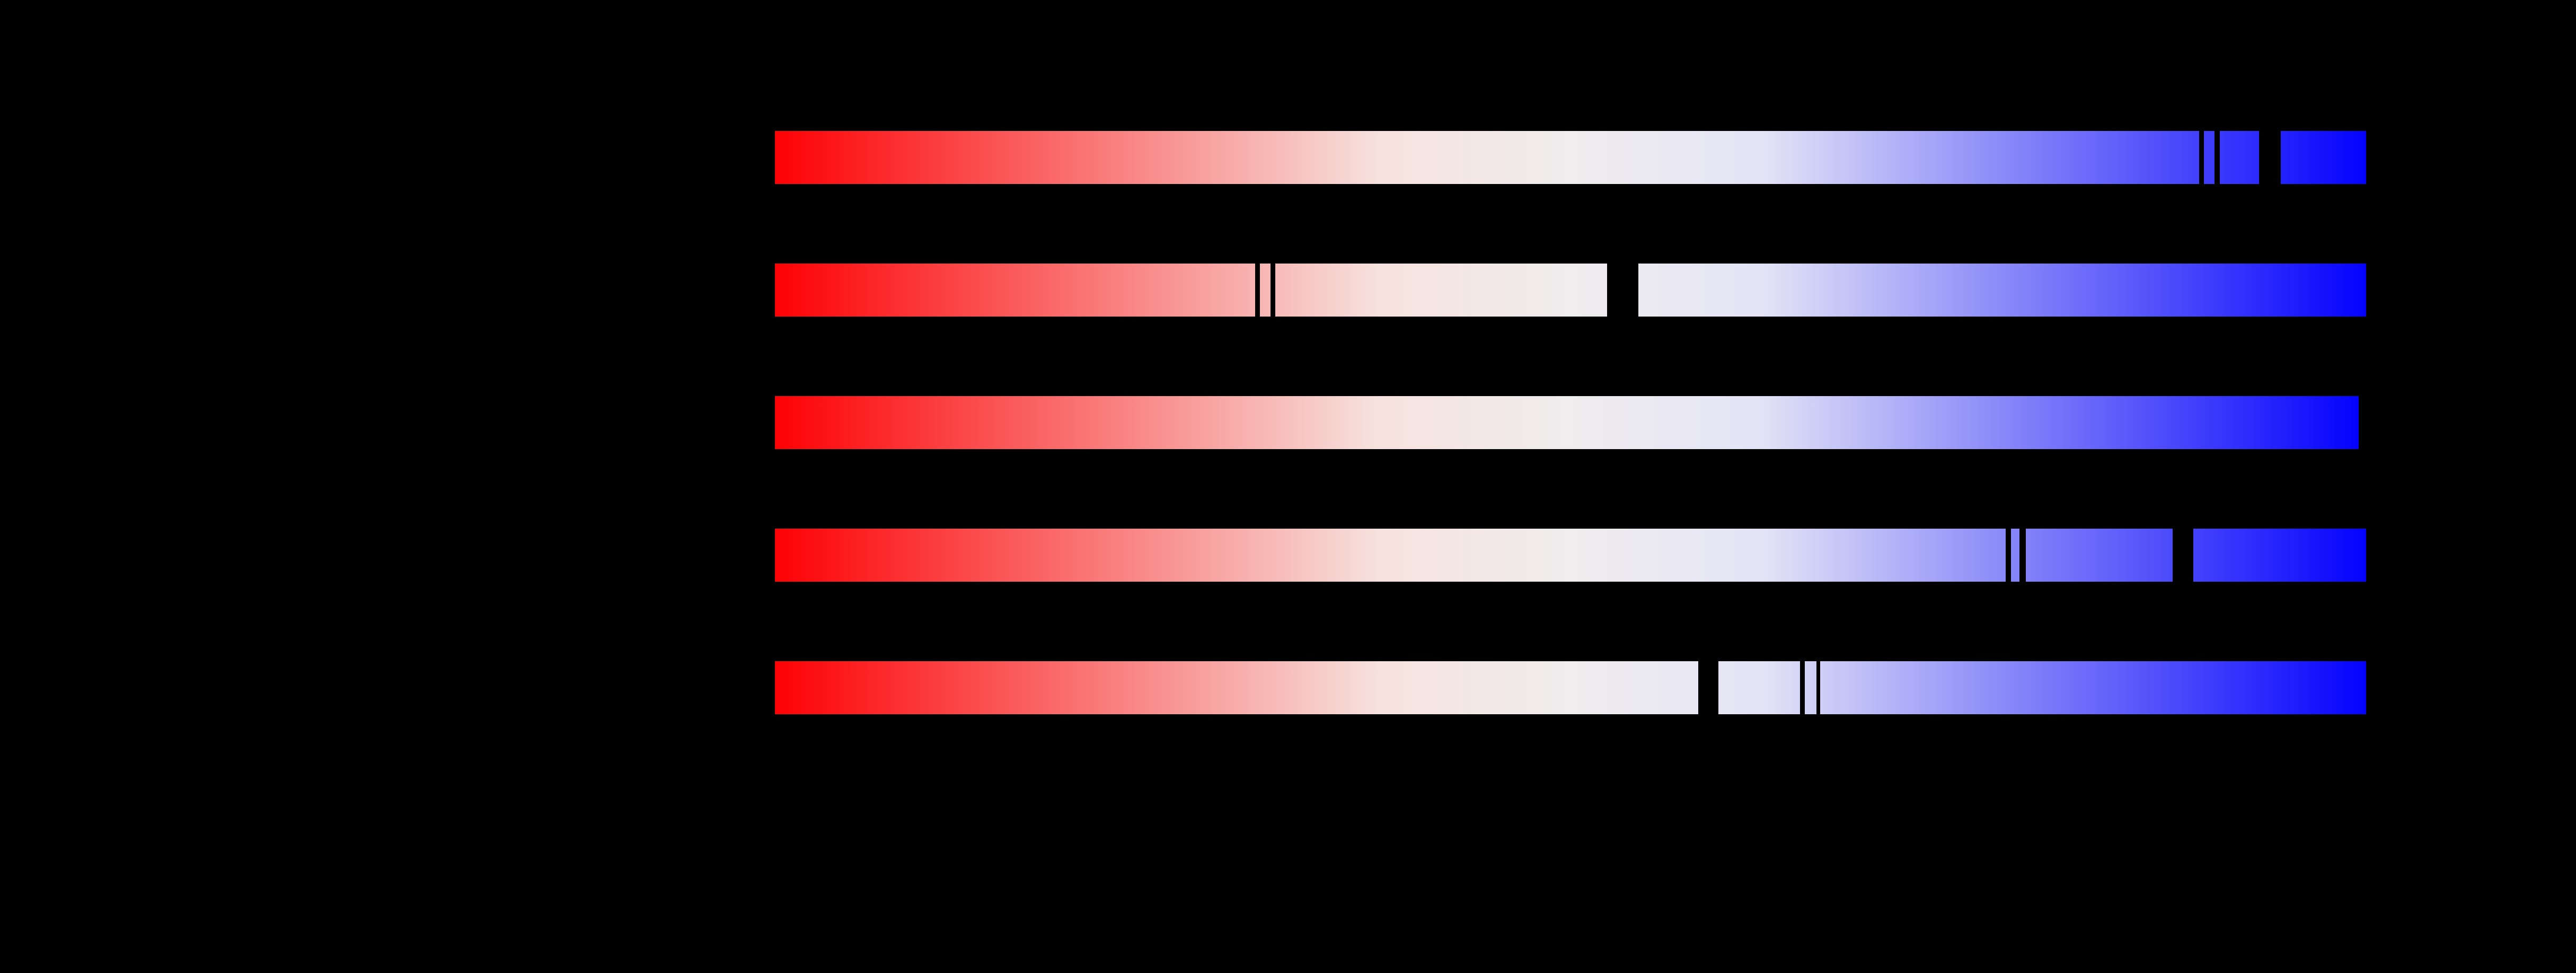 The image size is (2576, 973). Describe the element at coordinates (1708, 687) in the screenshot. I see `row-5-wide-gap` at that location.